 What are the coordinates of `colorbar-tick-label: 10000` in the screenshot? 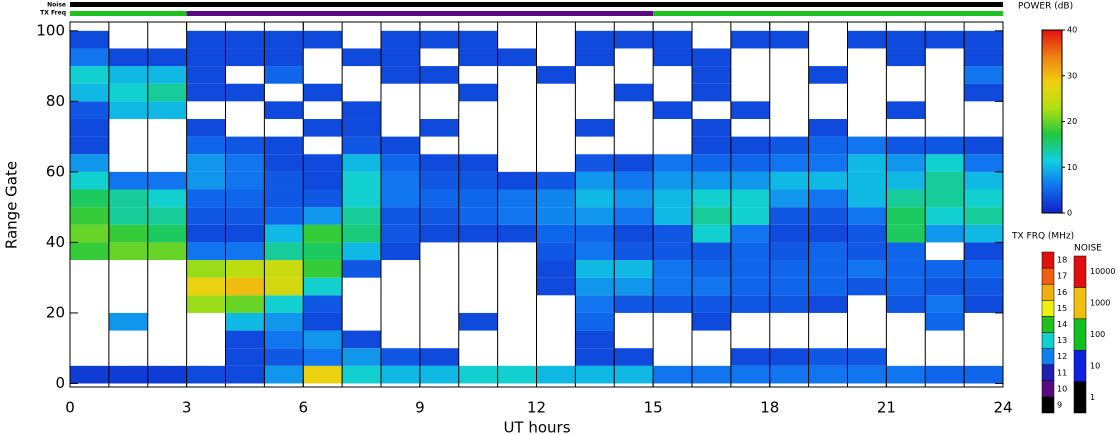 It's located at (1102, 271).